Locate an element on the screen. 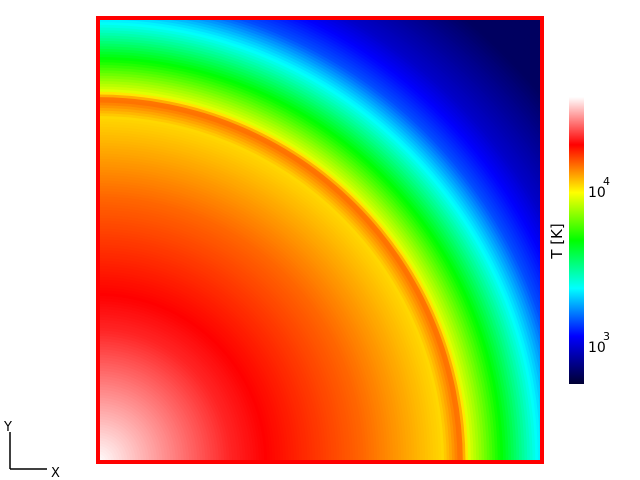 Image resolution: width=640 pixels, height=480 pixels. colorbar-tick-label-1e3-base: 10 is located at coordinates (597, 348).